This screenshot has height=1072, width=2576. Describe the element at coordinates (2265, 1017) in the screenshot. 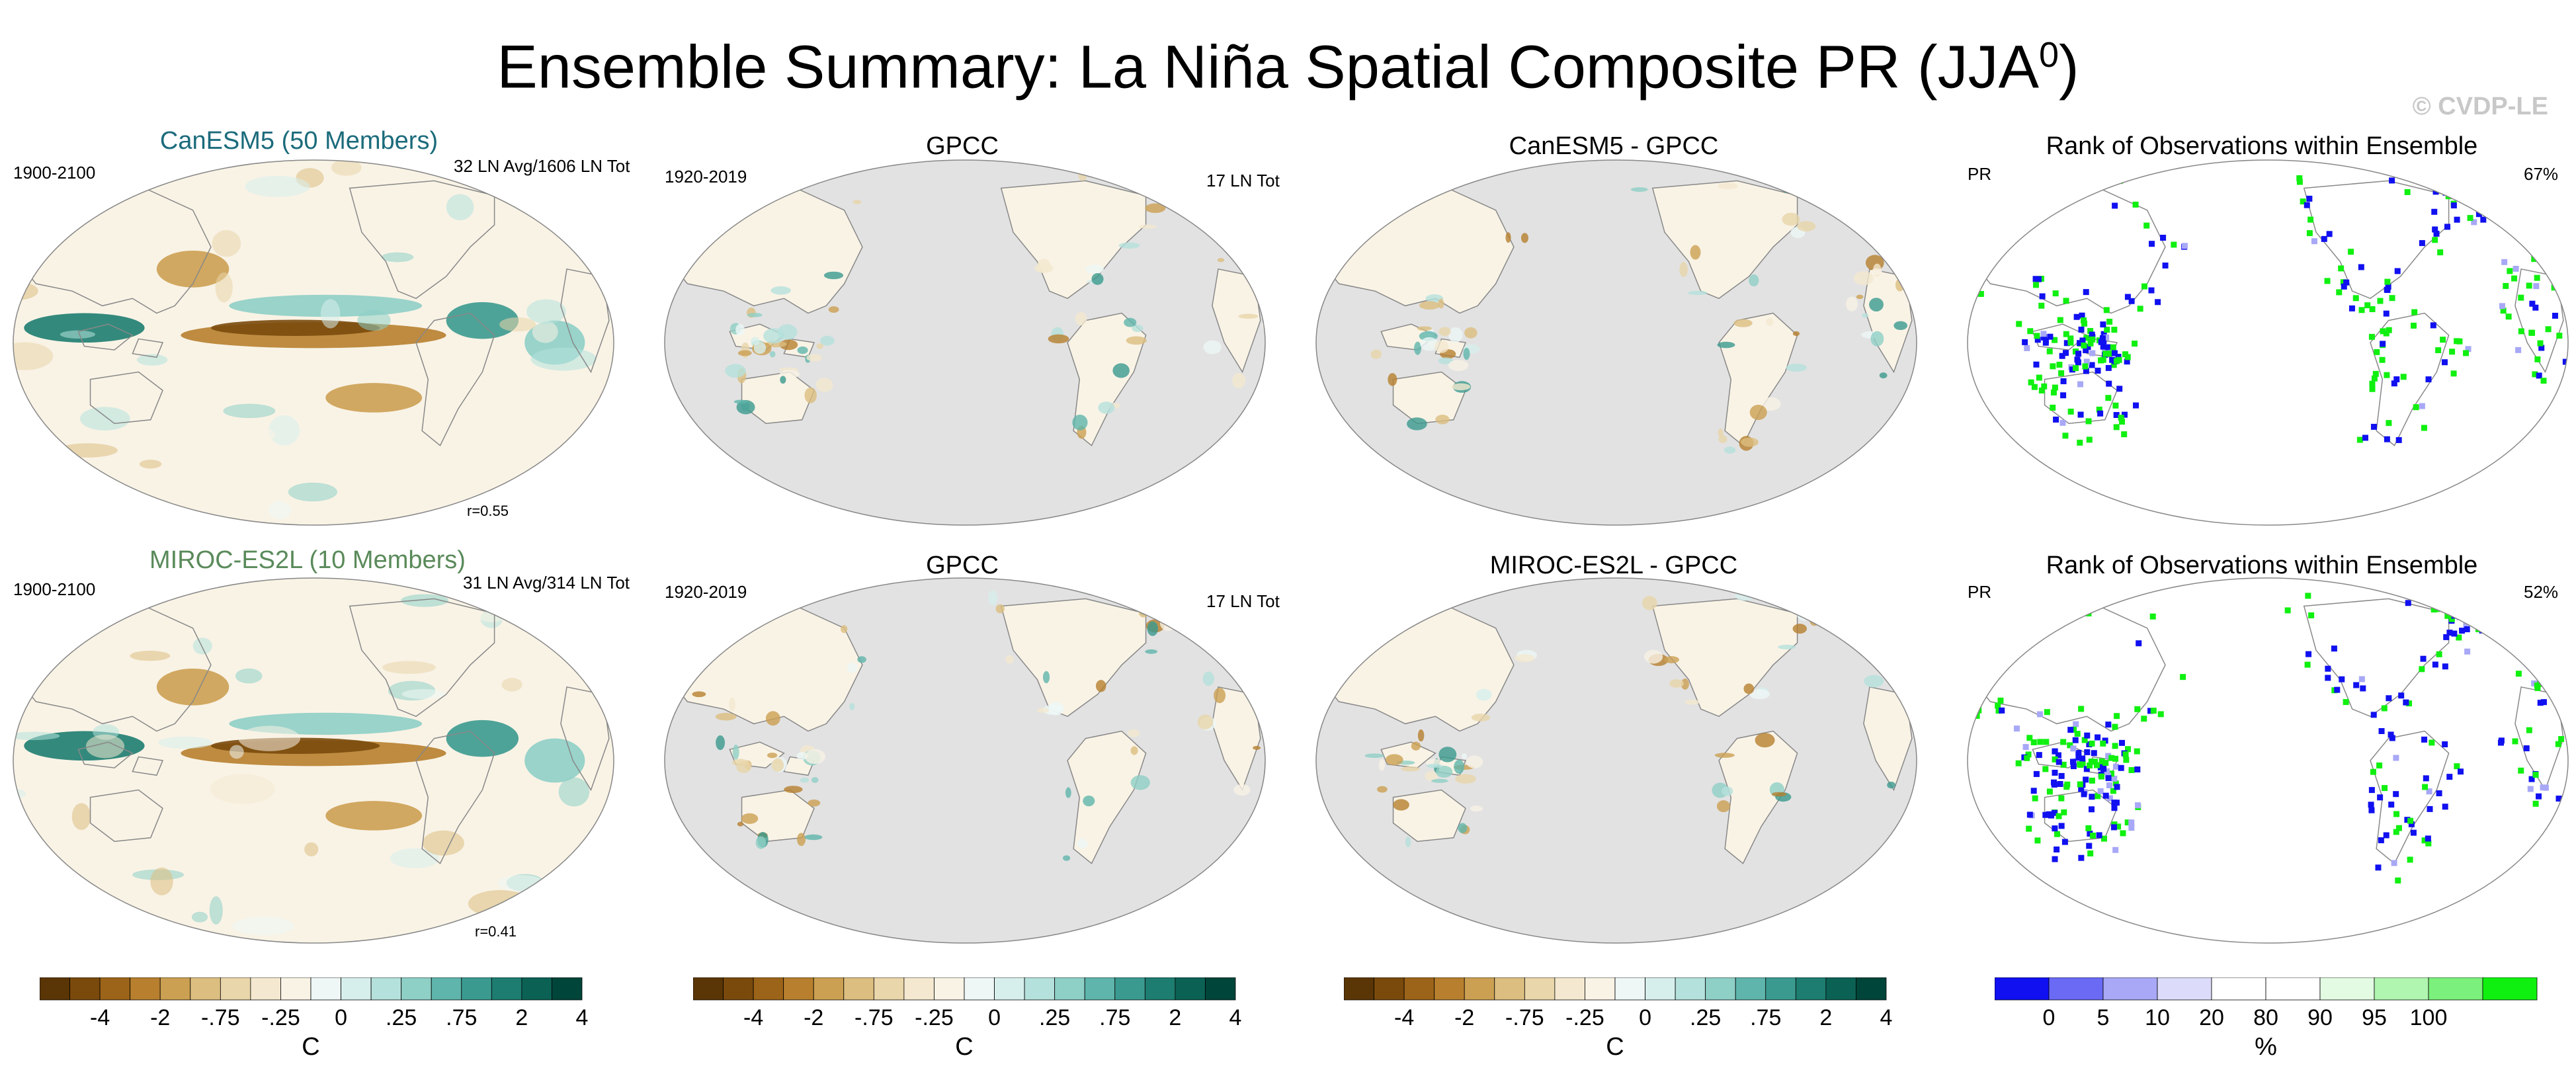

I see `colorbar-tick: 80` at that location.